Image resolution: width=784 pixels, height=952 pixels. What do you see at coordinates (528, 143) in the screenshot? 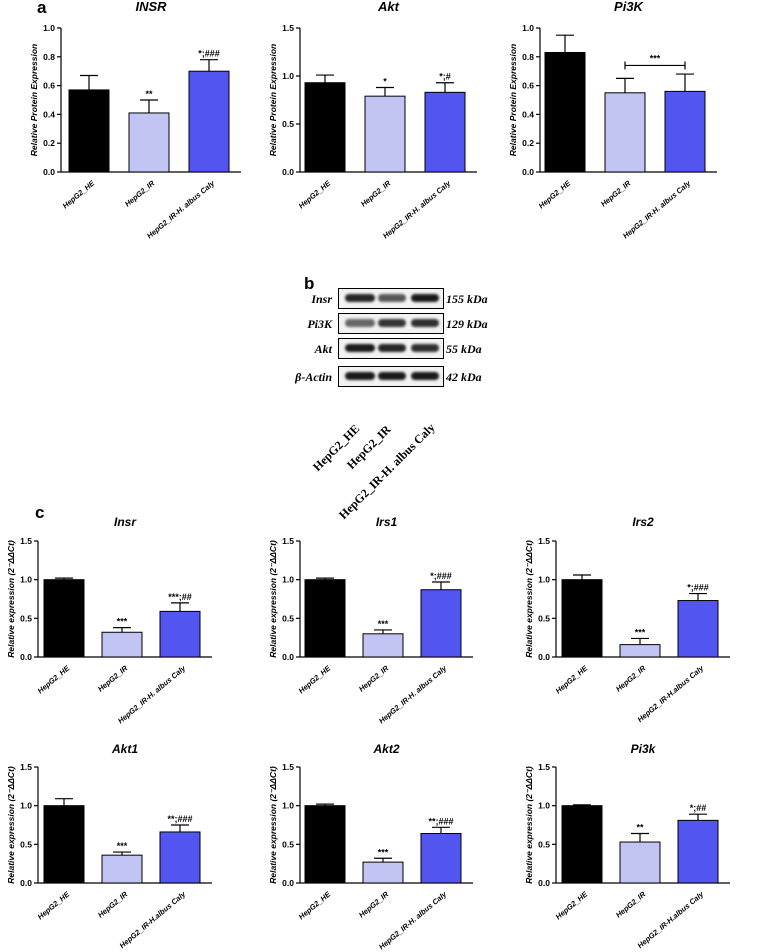
I see `y-tick-label: 0.2` at bounding box center [528, 143].